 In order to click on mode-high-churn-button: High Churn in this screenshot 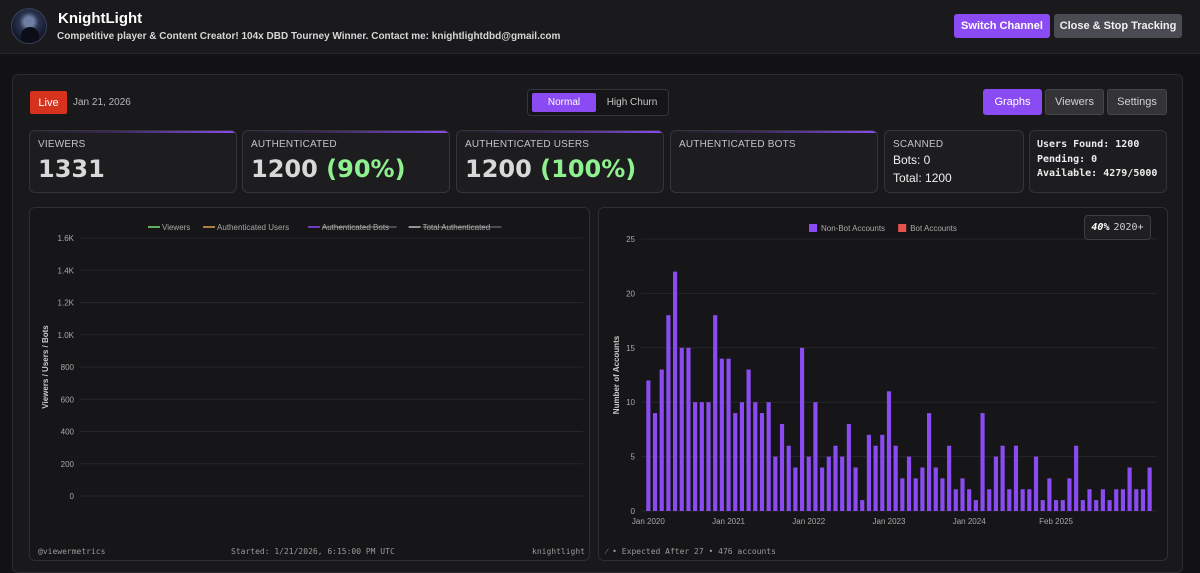, I will do `click(632, 102)`.